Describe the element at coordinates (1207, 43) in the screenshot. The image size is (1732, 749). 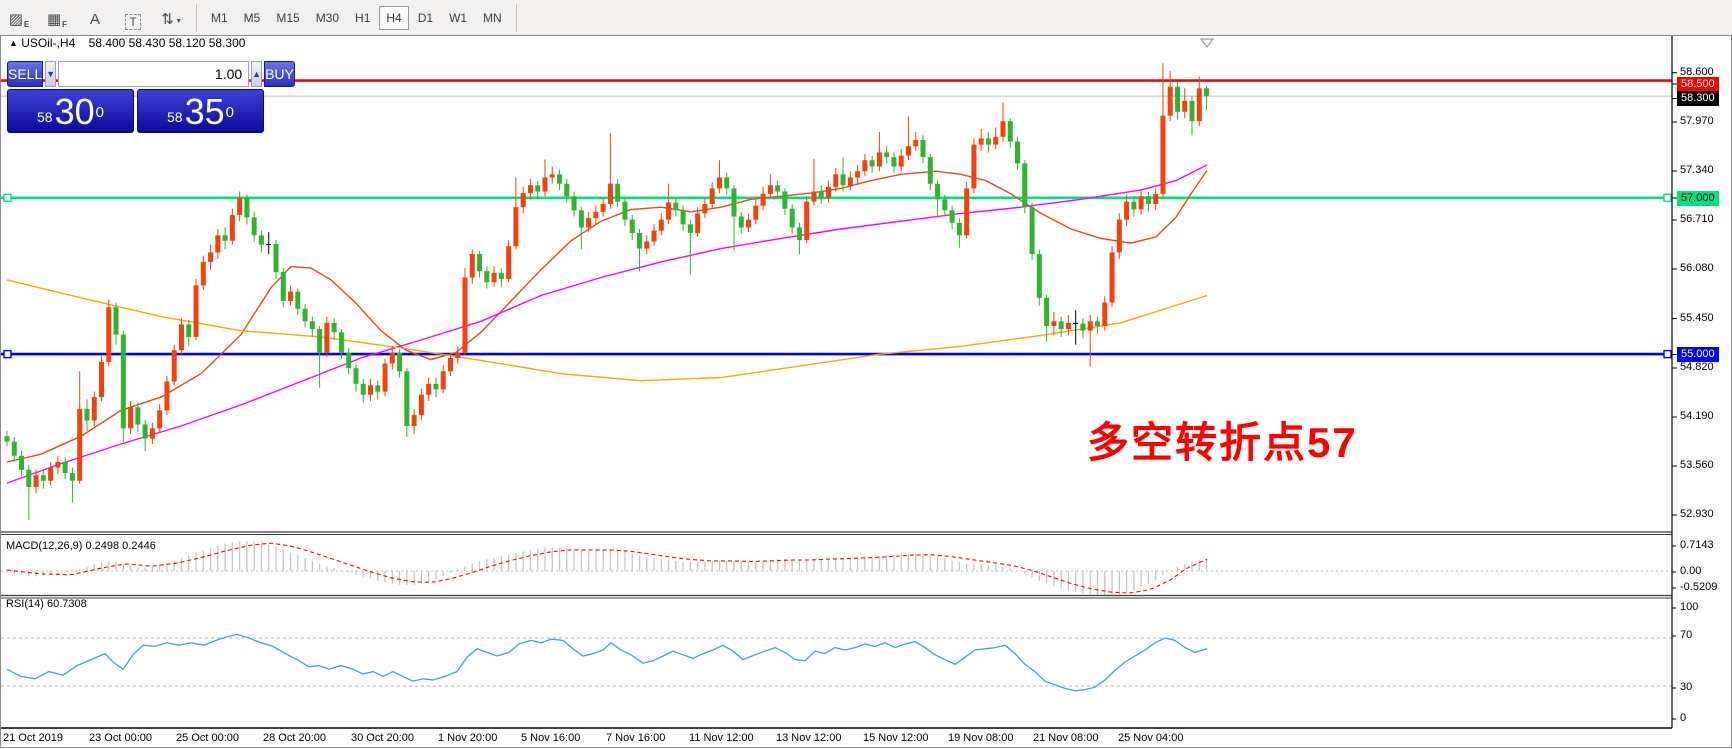
I see `chart-shift-marker-icon` at that location.